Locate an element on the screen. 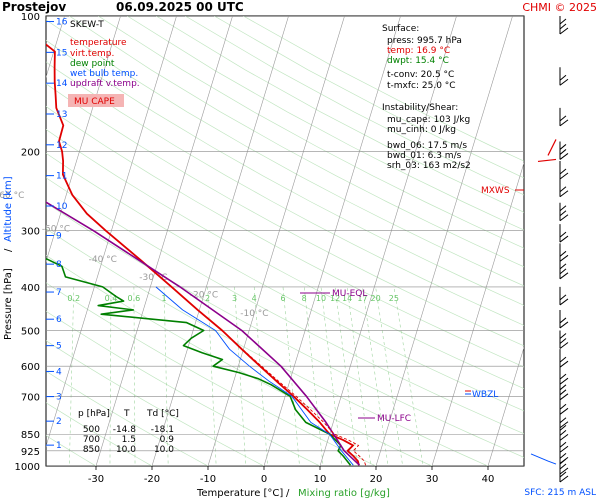 The height and width of the screenshot is (500, 600). surface-tmxfc: t-mxfc: 25.0 °C is located at coordinates (421, 86).